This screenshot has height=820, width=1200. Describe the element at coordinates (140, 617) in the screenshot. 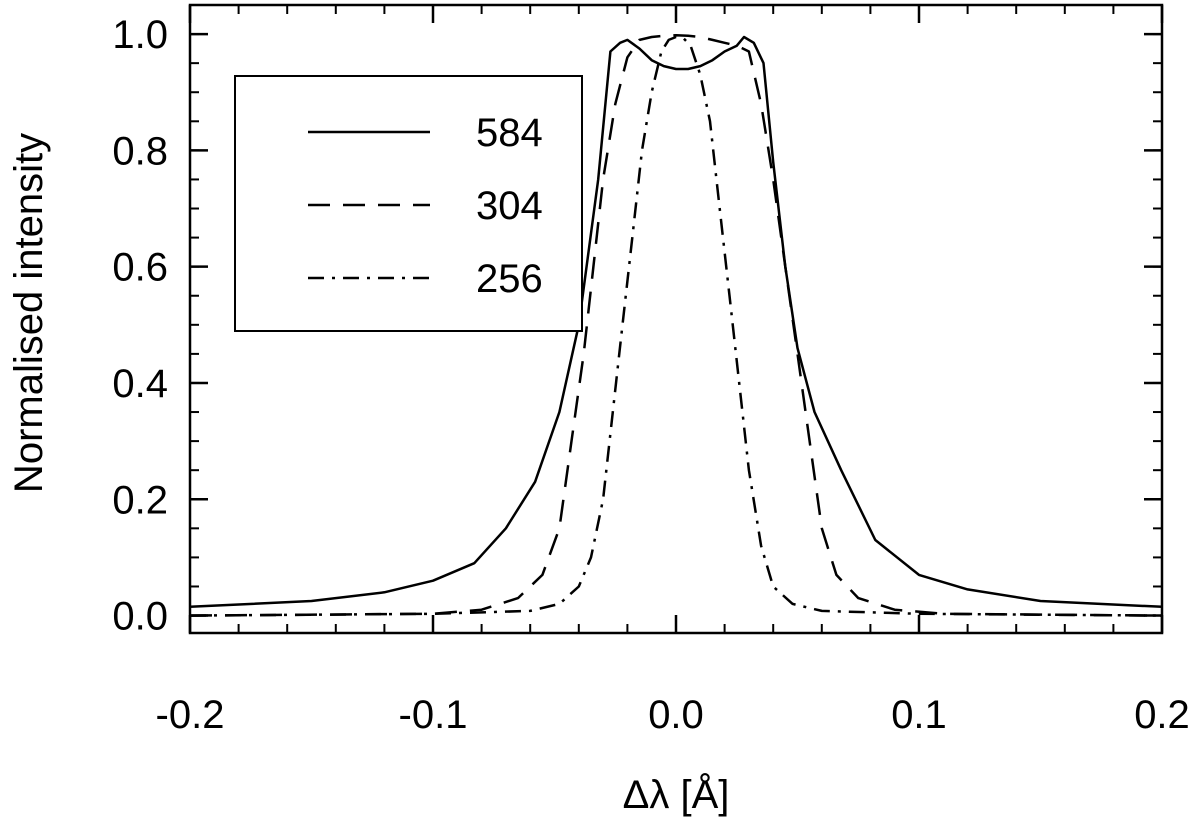

I see `y-tick-label: 0.0` at that location.